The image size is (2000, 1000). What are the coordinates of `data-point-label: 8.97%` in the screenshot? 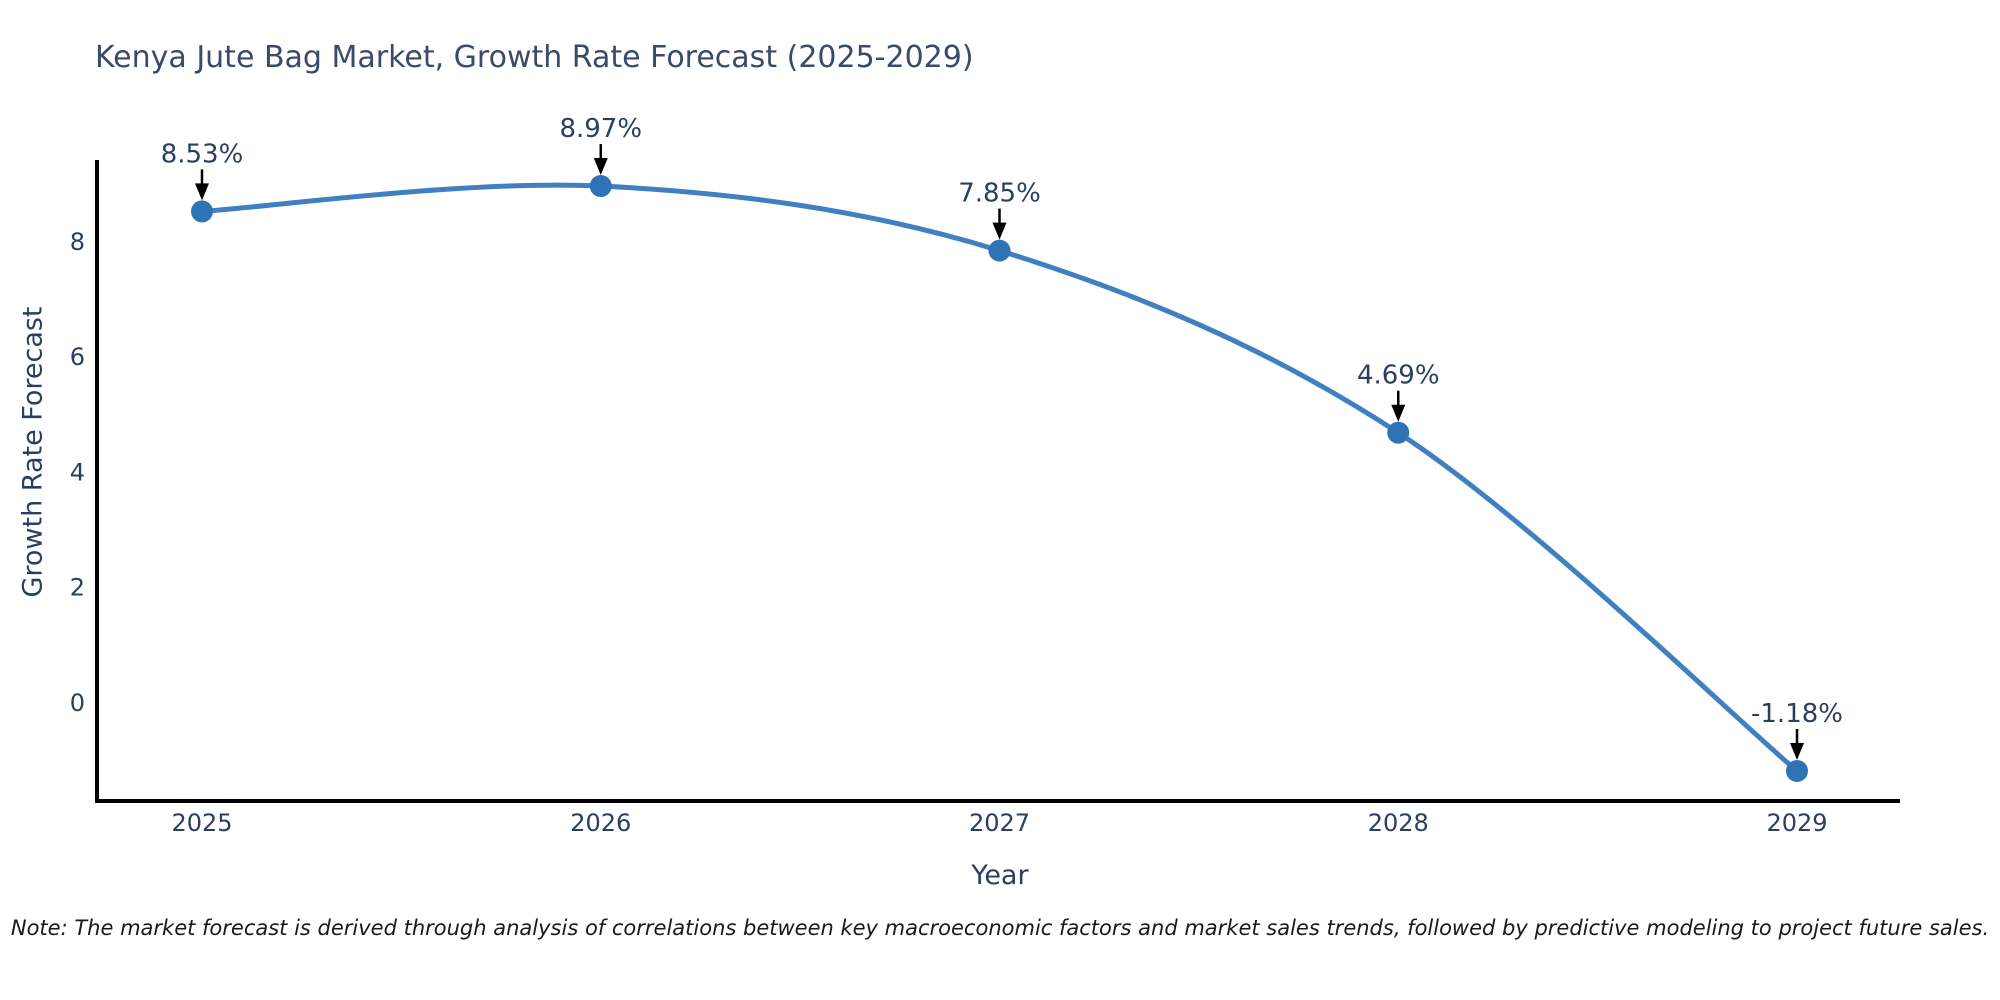 It's located at (600, 129).